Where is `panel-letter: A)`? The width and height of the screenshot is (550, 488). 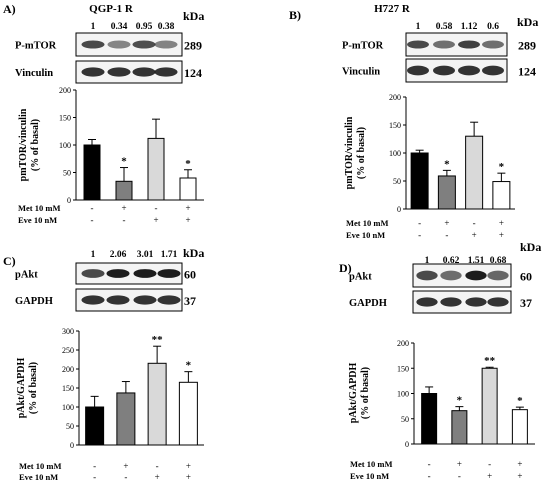
panel-letter: A) is located at coordinates (9, 9).